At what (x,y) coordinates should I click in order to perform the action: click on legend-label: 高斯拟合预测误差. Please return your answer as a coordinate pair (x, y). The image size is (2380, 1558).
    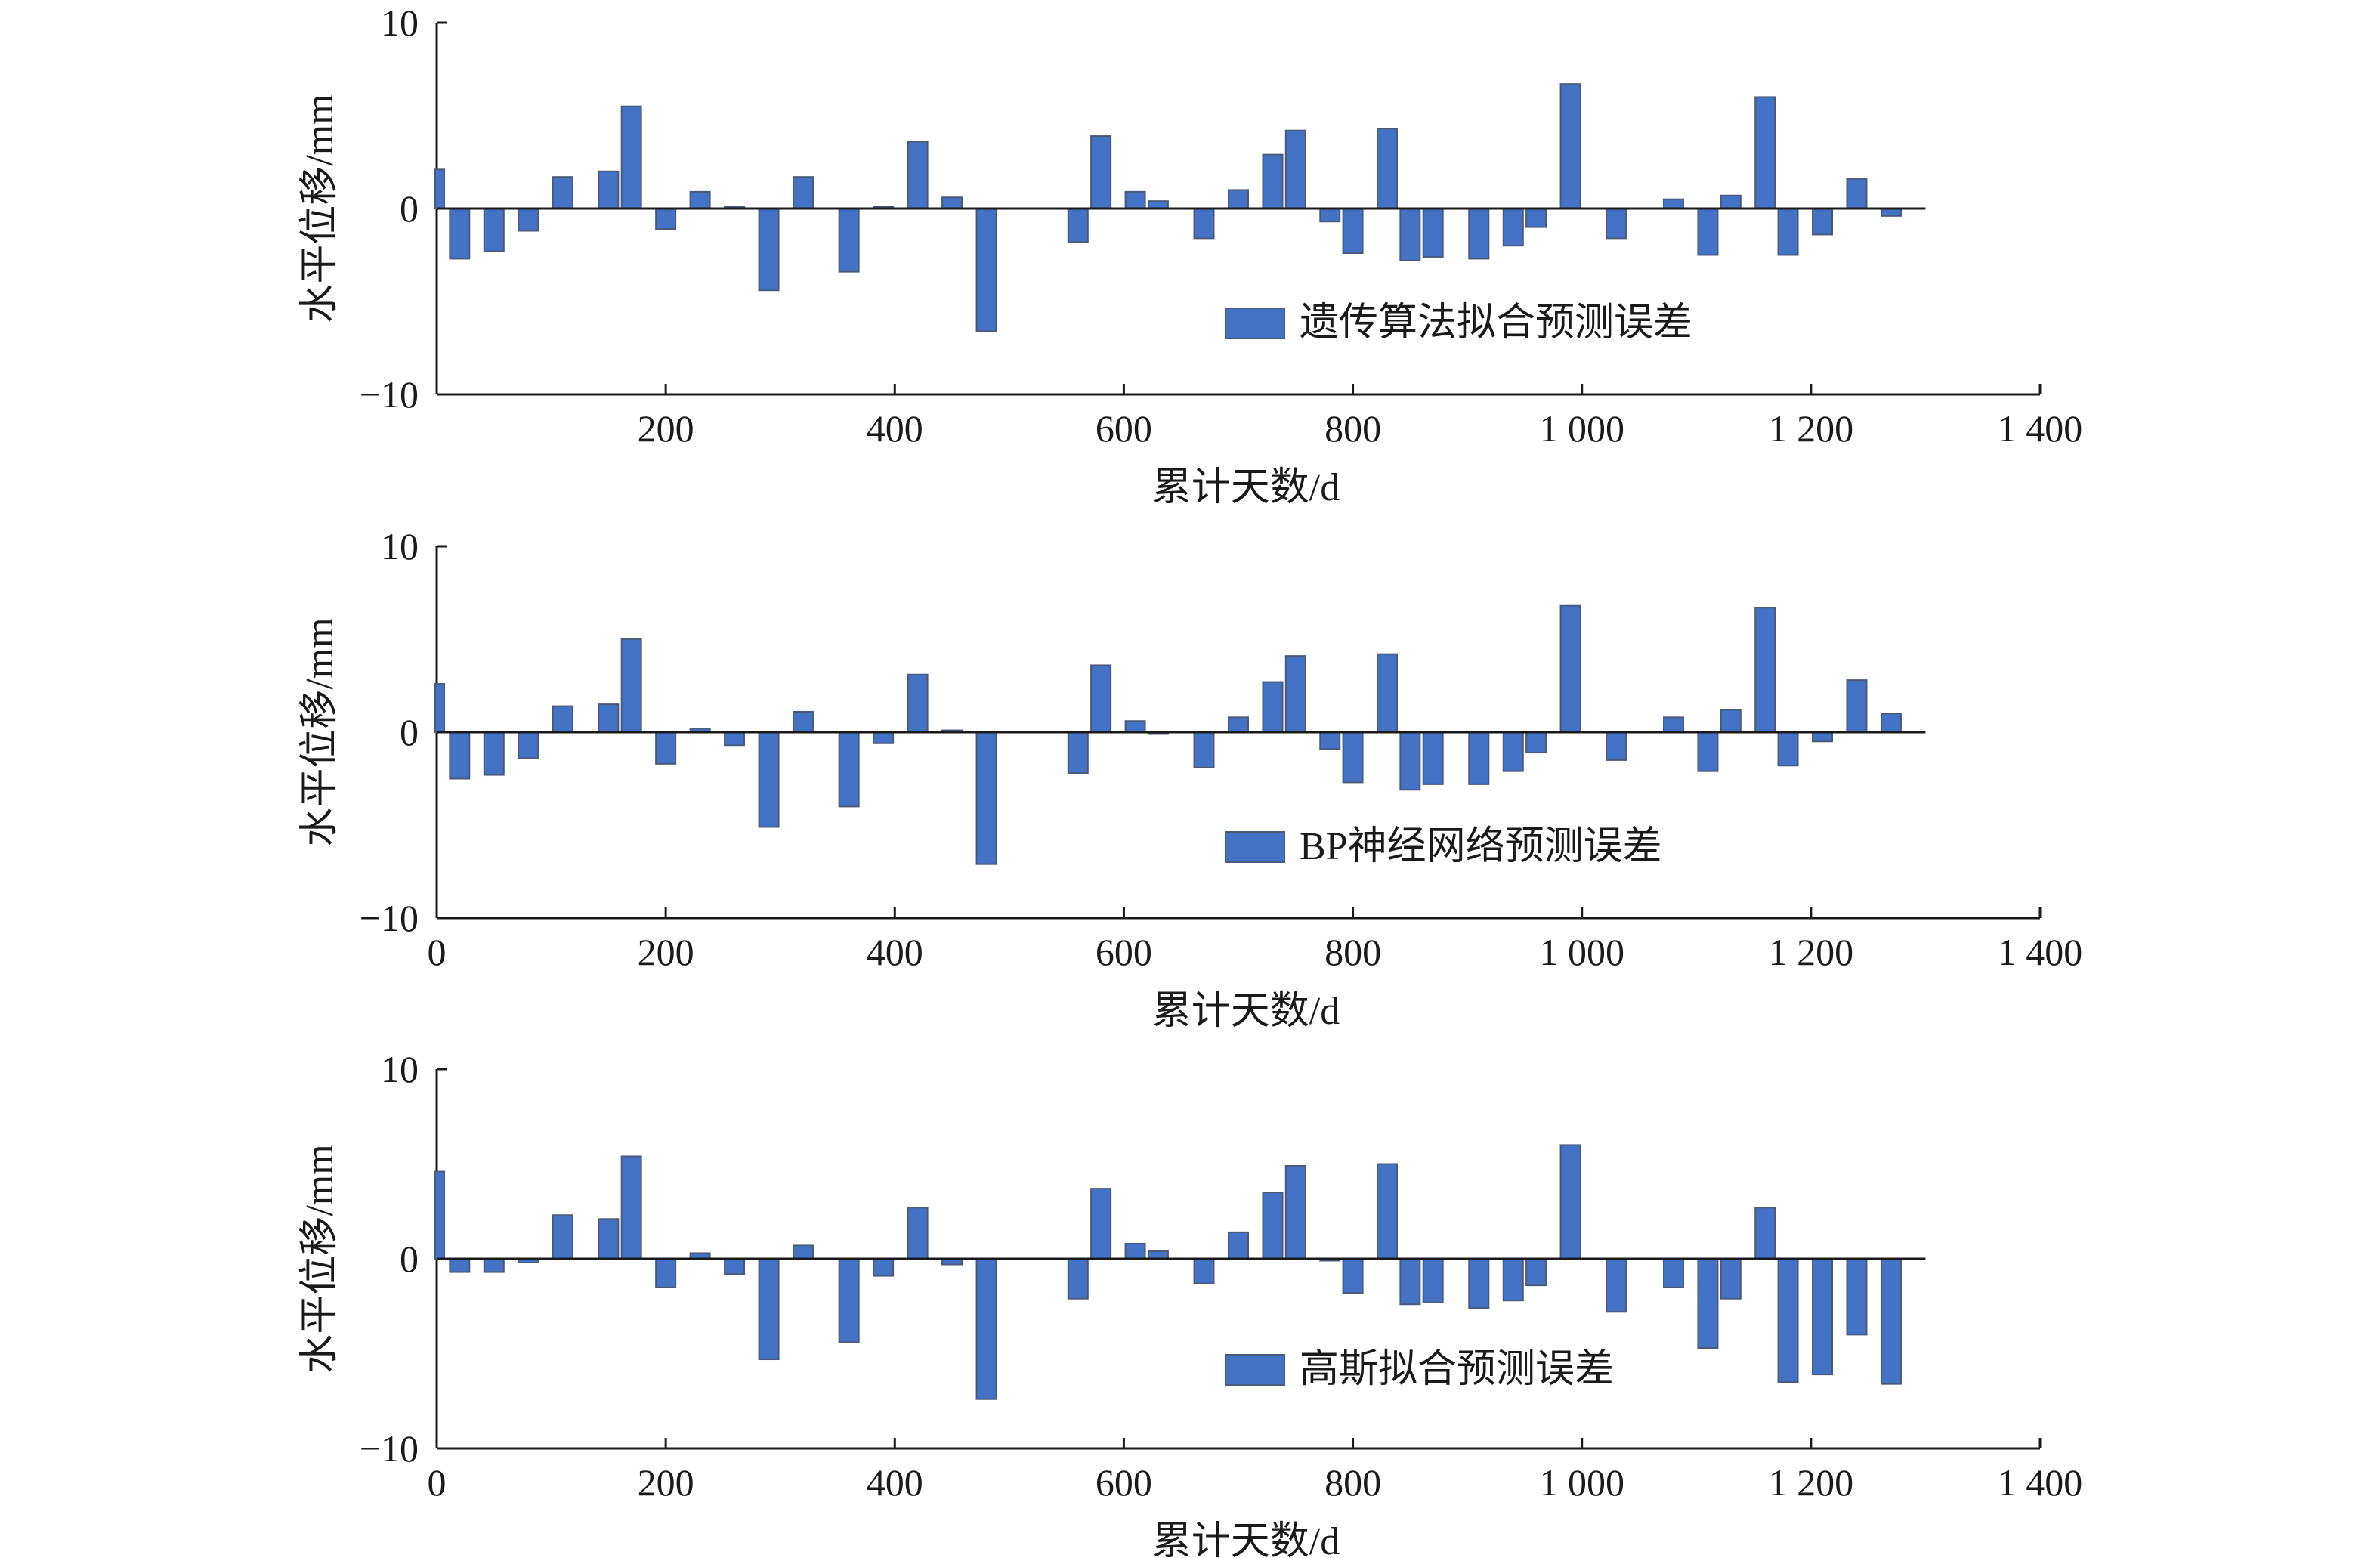
    Looking at the image, I should click on (1457, 1369).